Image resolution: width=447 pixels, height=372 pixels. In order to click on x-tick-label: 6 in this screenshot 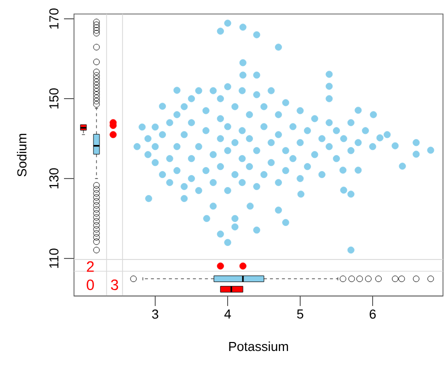, I will do `click(373, 314)`.